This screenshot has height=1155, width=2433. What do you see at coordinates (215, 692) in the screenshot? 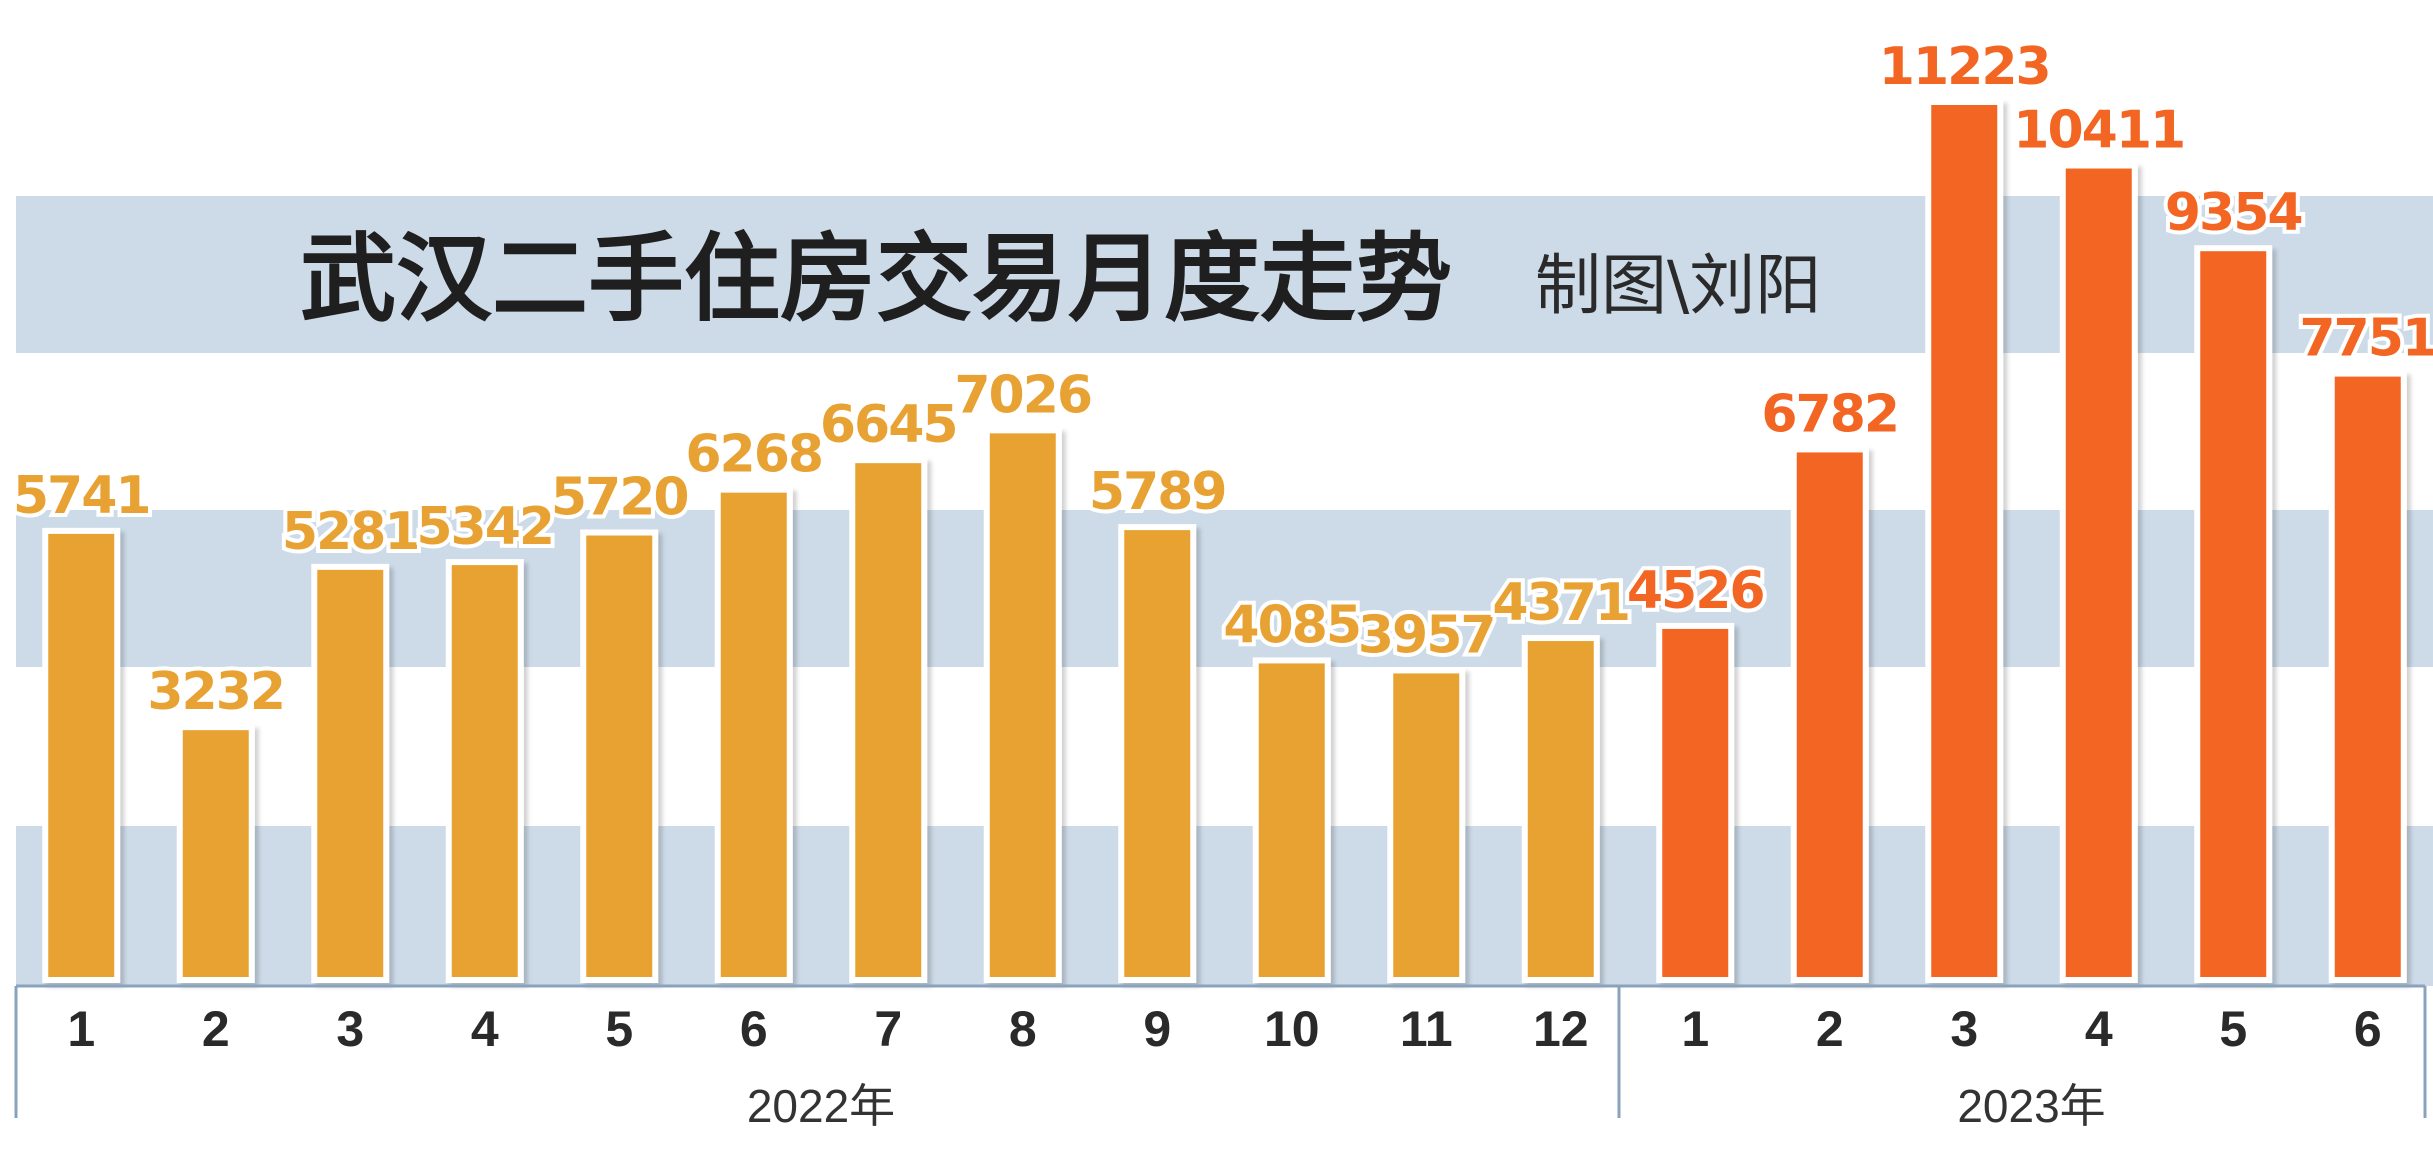
I see `value-label: 3232` at bounding box center [215, 692].